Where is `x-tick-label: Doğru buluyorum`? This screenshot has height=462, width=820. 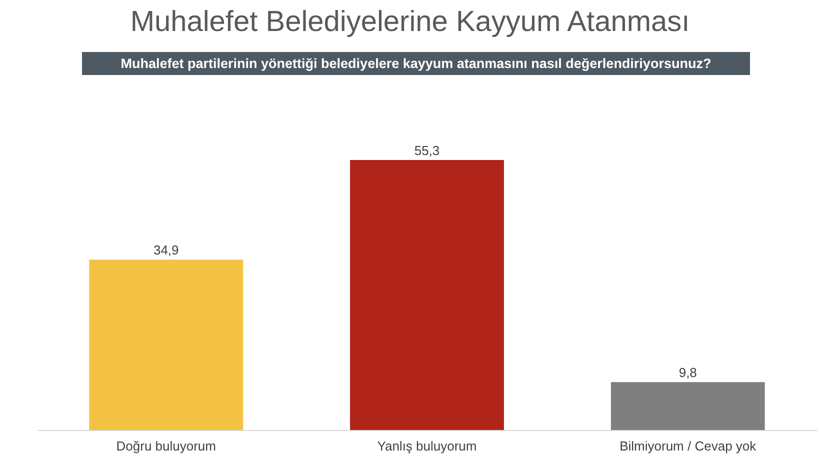
x-tick-label: Doğru buluyorum is located at coordinates (166, 446).